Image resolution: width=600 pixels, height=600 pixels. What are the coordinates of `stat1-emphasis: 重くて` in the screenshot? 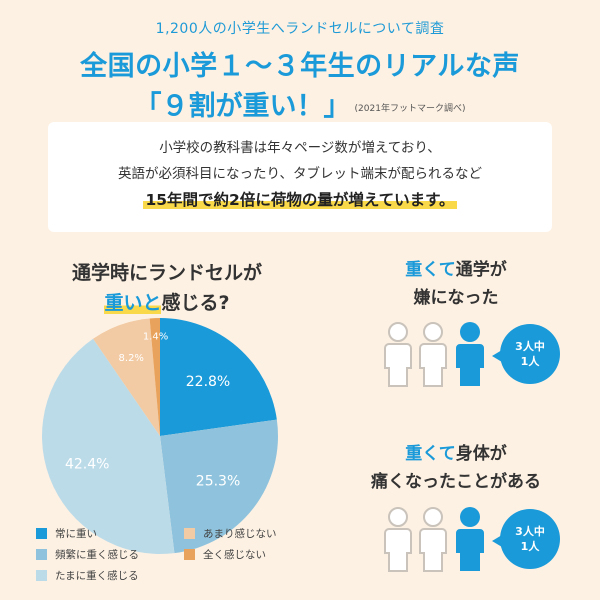 It's located at (430, 270).